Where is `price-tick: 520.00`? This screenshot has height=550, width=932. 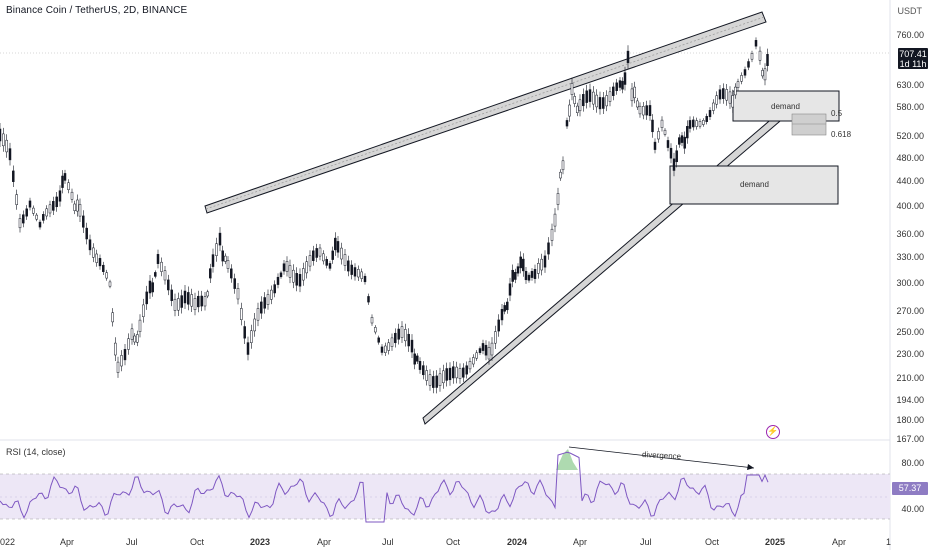 price-tick: 520.00 is located at coordinates (910, 136).